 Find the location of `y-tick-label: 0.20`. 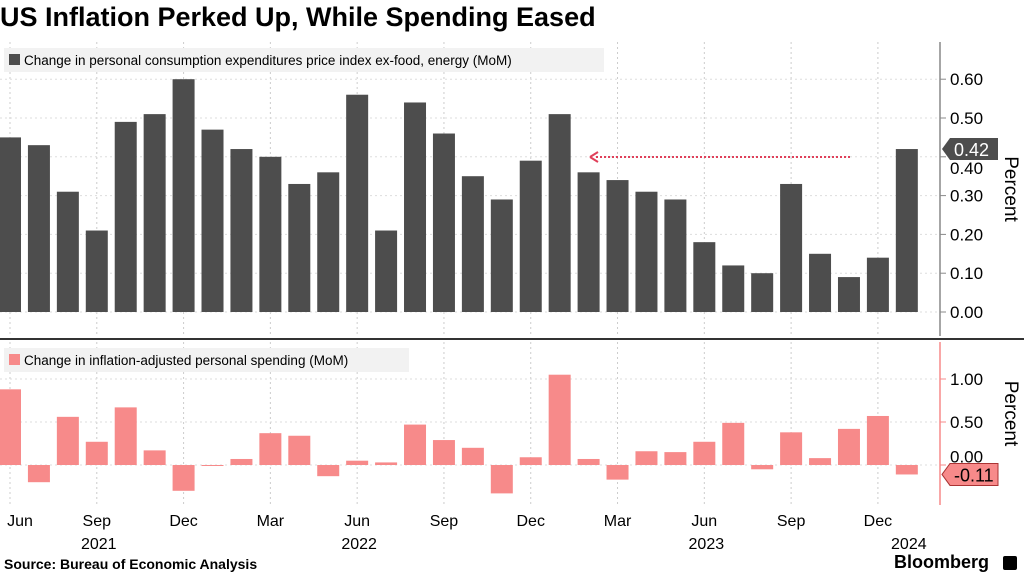

y-tick-label: 0.20 is located at coordinates (966, 234).